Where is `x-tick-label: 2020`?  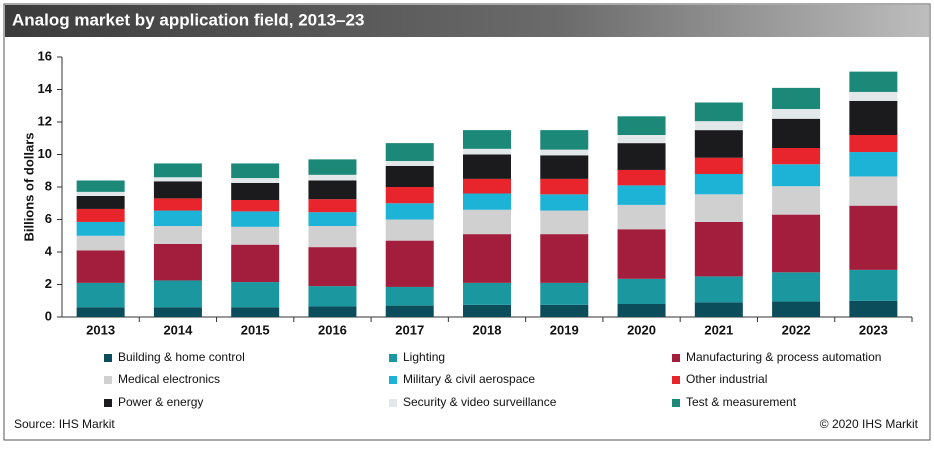
x-tick-label: 2020 is located at coordinates (641, 329).